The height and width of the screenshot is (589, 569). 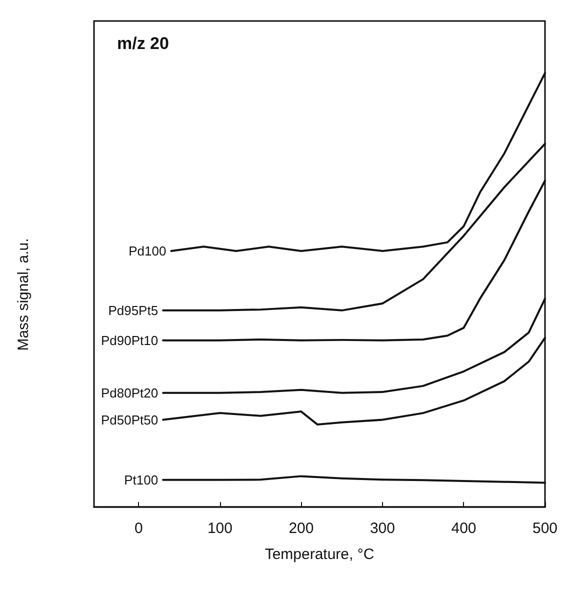 What do you see at coordinates (143, 43) in the screenshot?
I see `chart-title: m/z 20` at bounding box center [143, 43].